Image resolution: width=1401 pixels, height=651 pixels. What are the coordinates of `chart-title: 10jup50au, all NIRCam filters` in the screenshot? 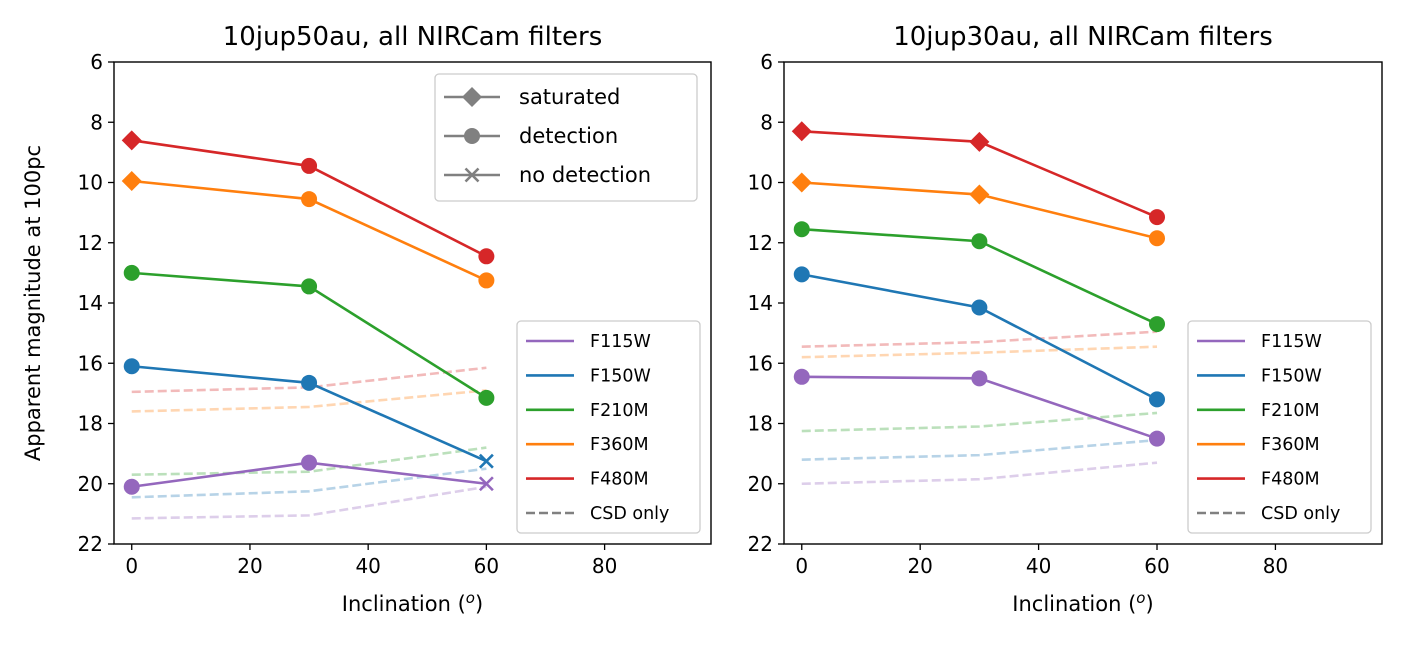 It's located at (413, 37).